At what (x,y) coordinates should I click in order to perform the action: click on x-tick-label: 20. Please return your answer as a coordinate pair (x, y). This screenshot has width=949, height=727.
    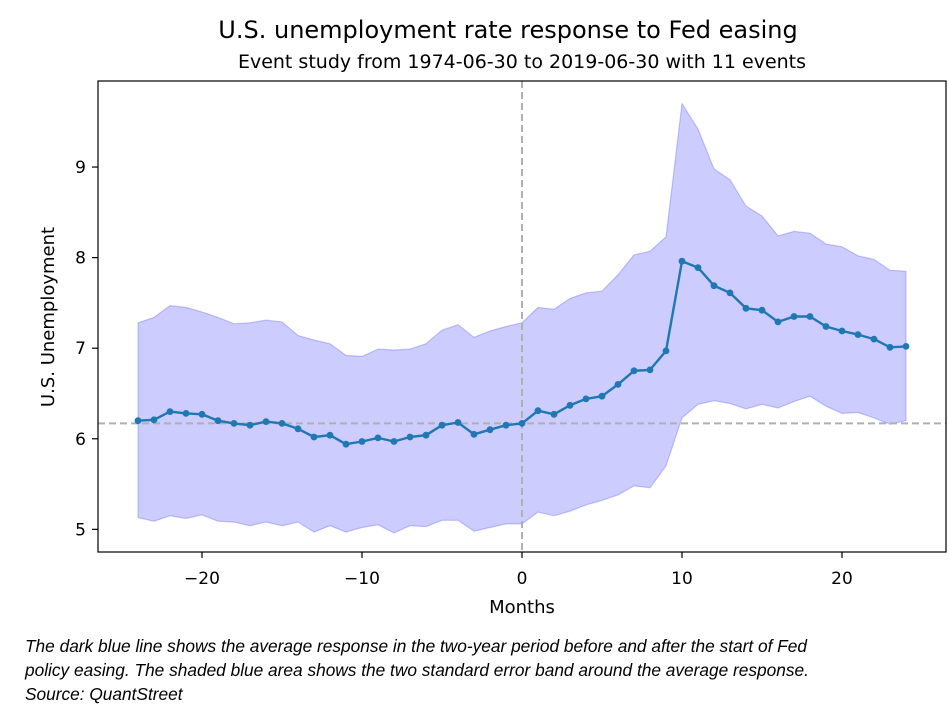
    Looking at the image, I should click on (842, 579).